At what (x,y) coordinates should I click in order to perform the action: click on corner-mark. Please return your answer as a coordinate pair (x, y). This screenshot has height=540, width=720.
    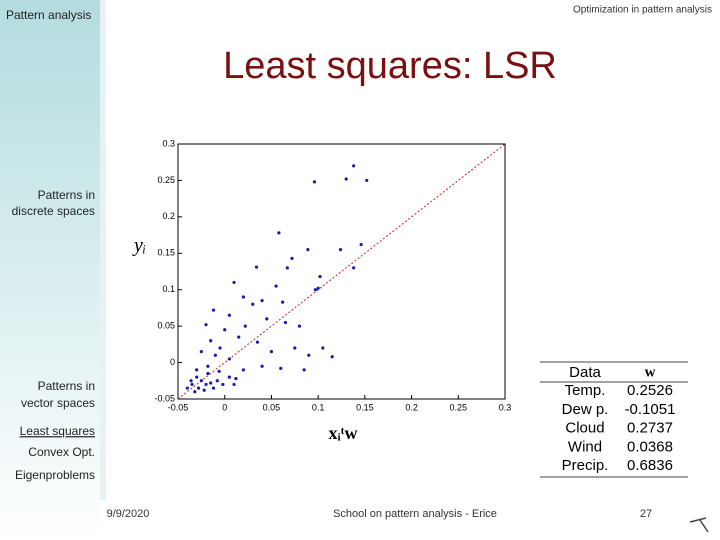
    Looking at the image, I should click on (699, 525).